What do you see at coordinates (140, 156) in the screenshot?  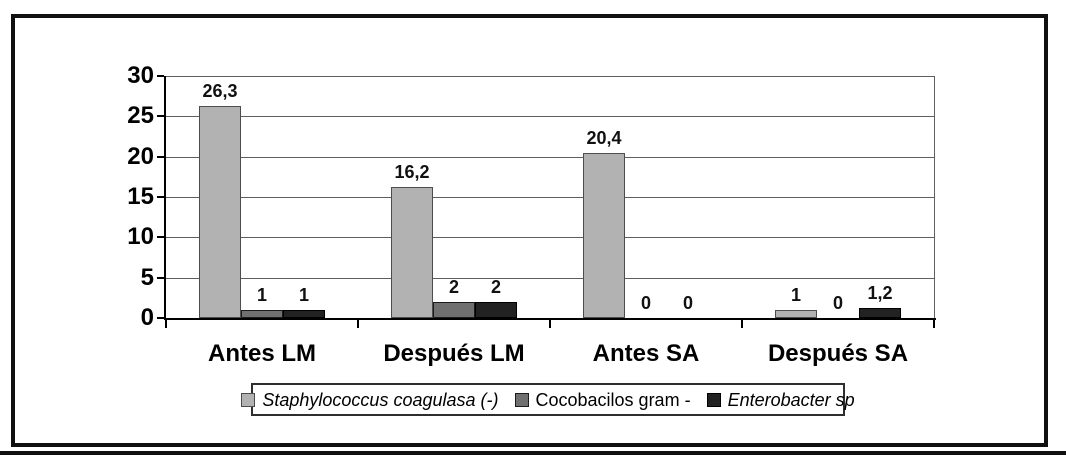 I see `y-tick-label: 20` at bounding box center [140, 156].